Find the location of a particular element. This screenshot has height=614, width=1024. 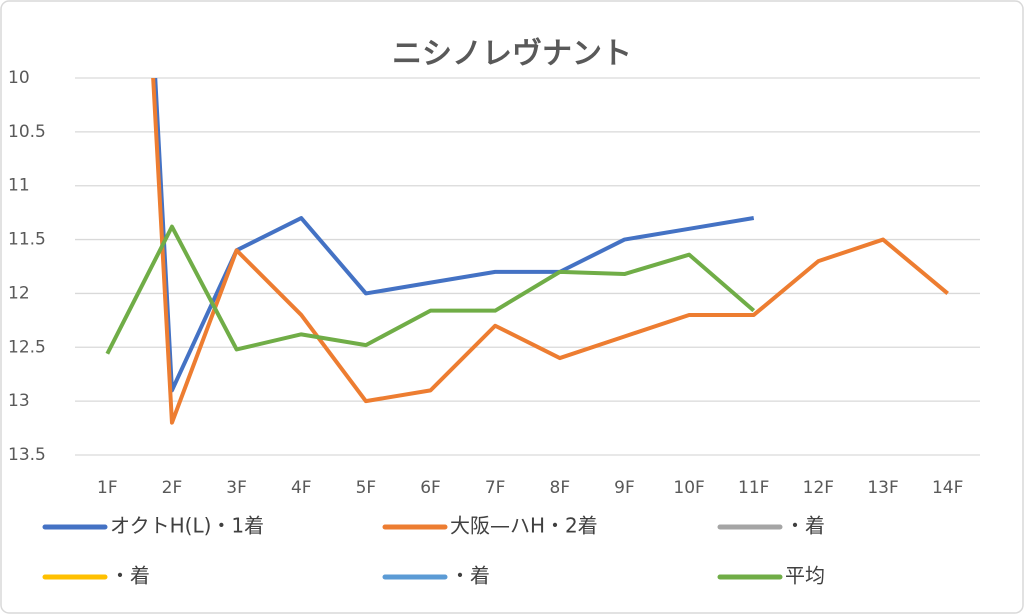

legend-label: 平均 is located at coordinates (805, 576).